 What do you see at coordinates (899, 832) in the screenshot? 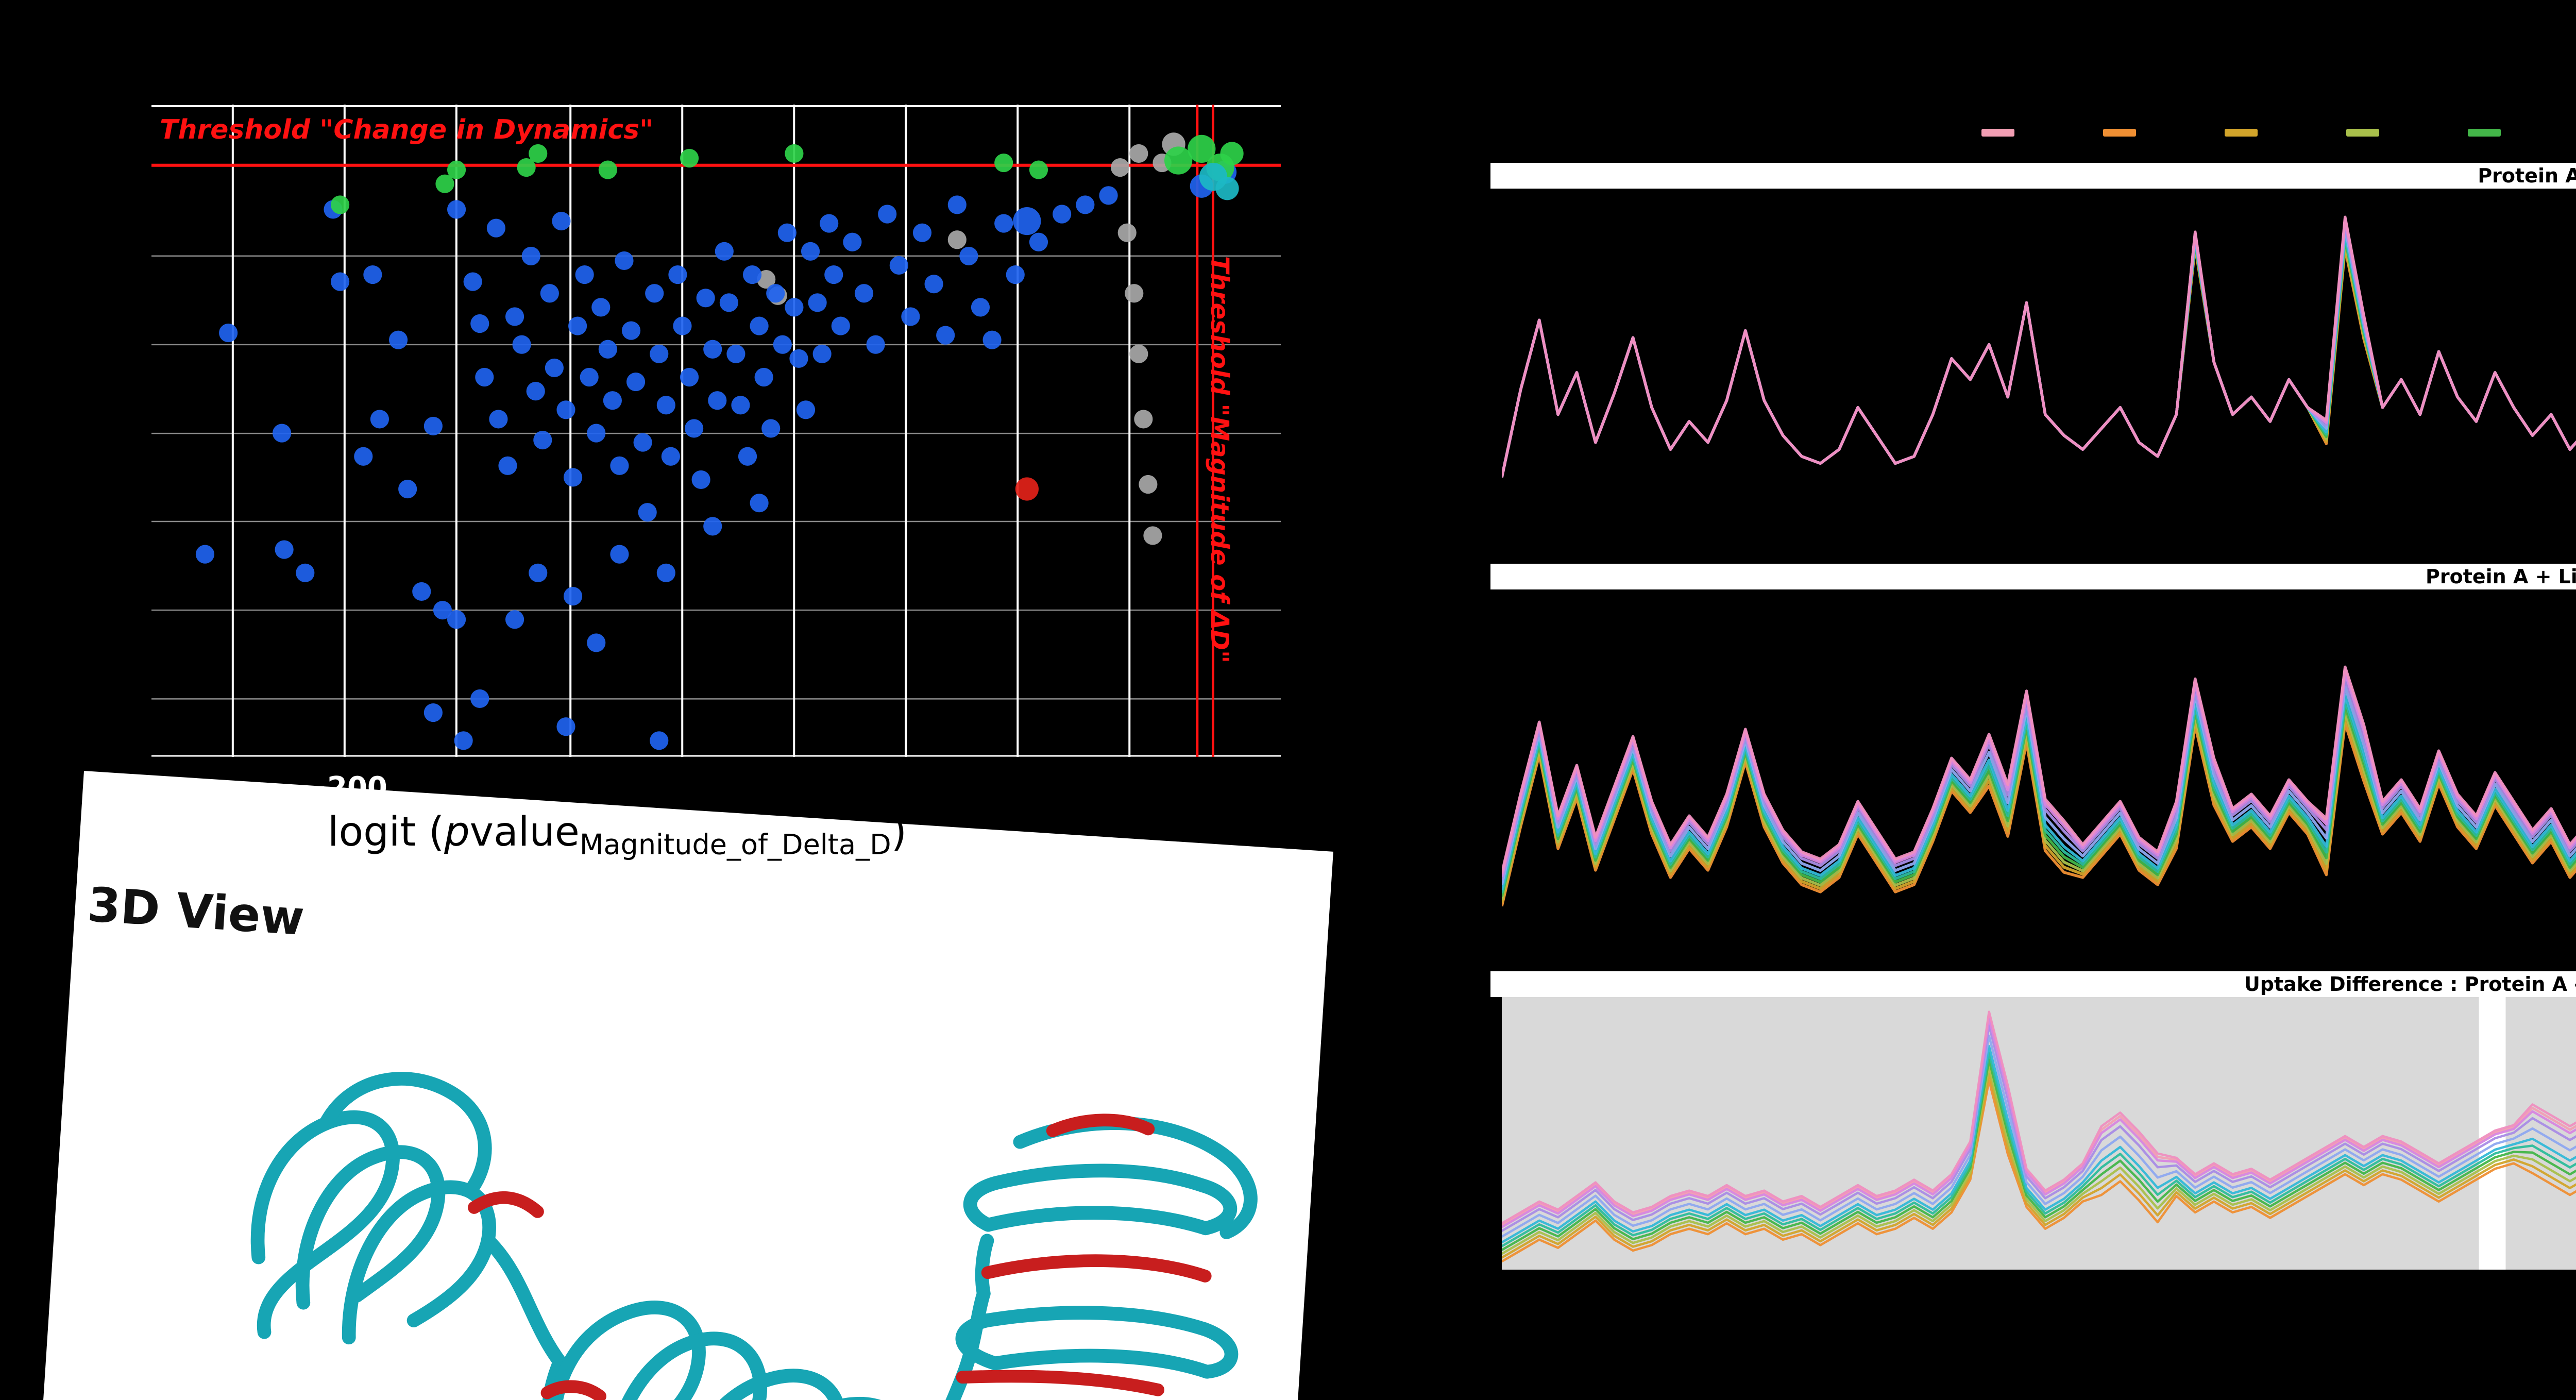
I see `x-label-post: )` at bounding box center [899, 832].